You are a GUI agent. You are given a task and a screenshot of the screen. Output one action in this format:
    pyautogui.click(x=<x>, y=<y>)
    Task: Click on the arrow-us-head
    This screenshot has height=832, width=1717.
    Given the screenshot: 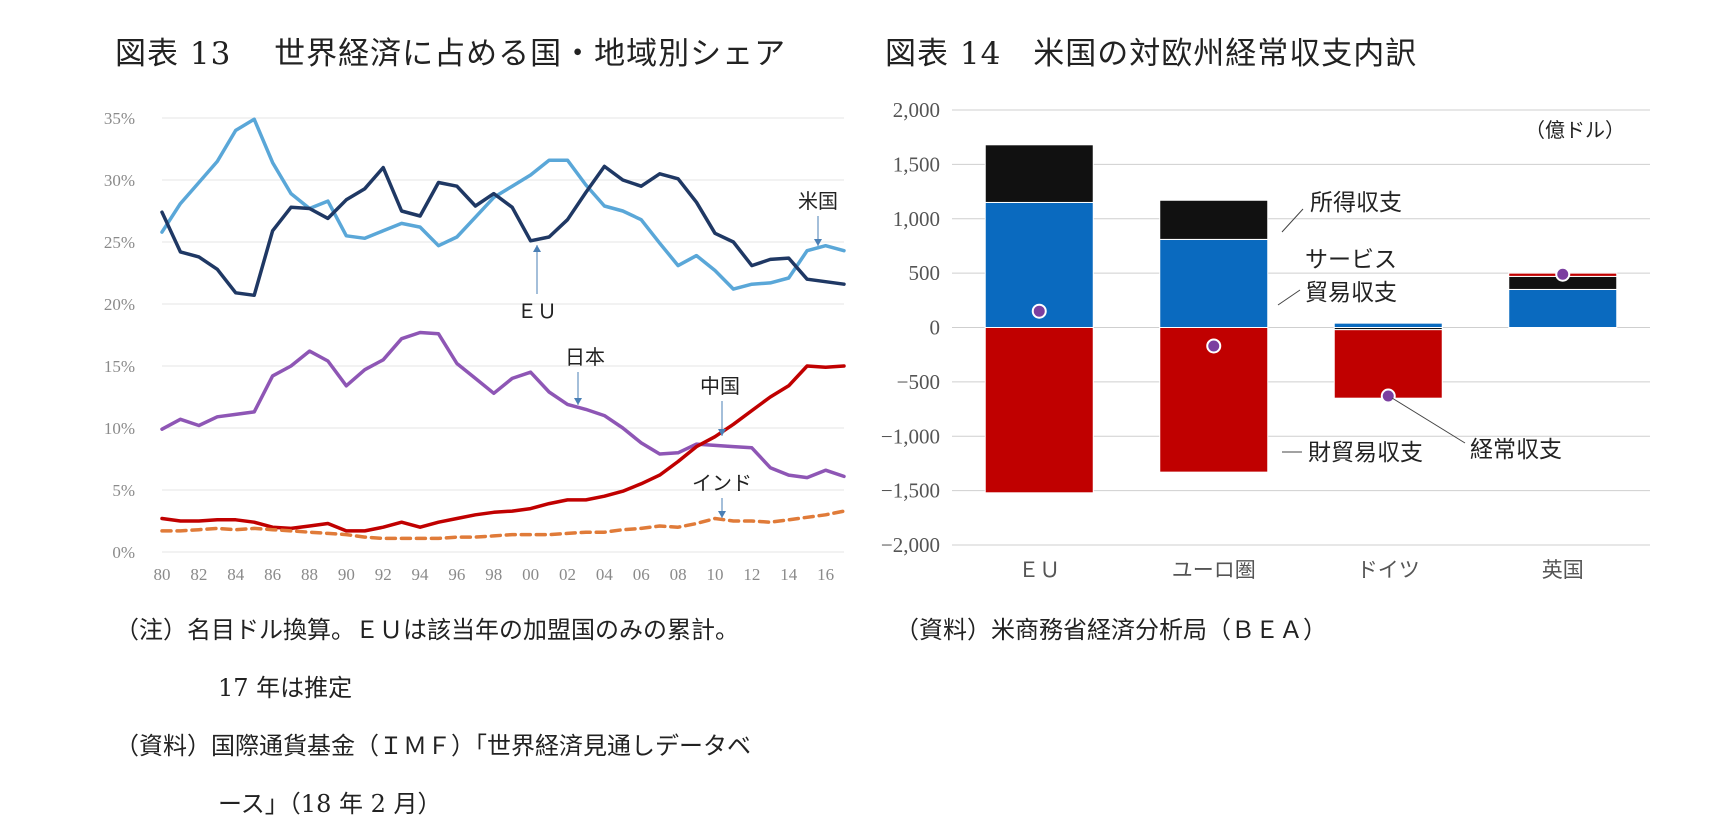 What is the action you would take?
    pyautogui.click(x=818, y=242)
    